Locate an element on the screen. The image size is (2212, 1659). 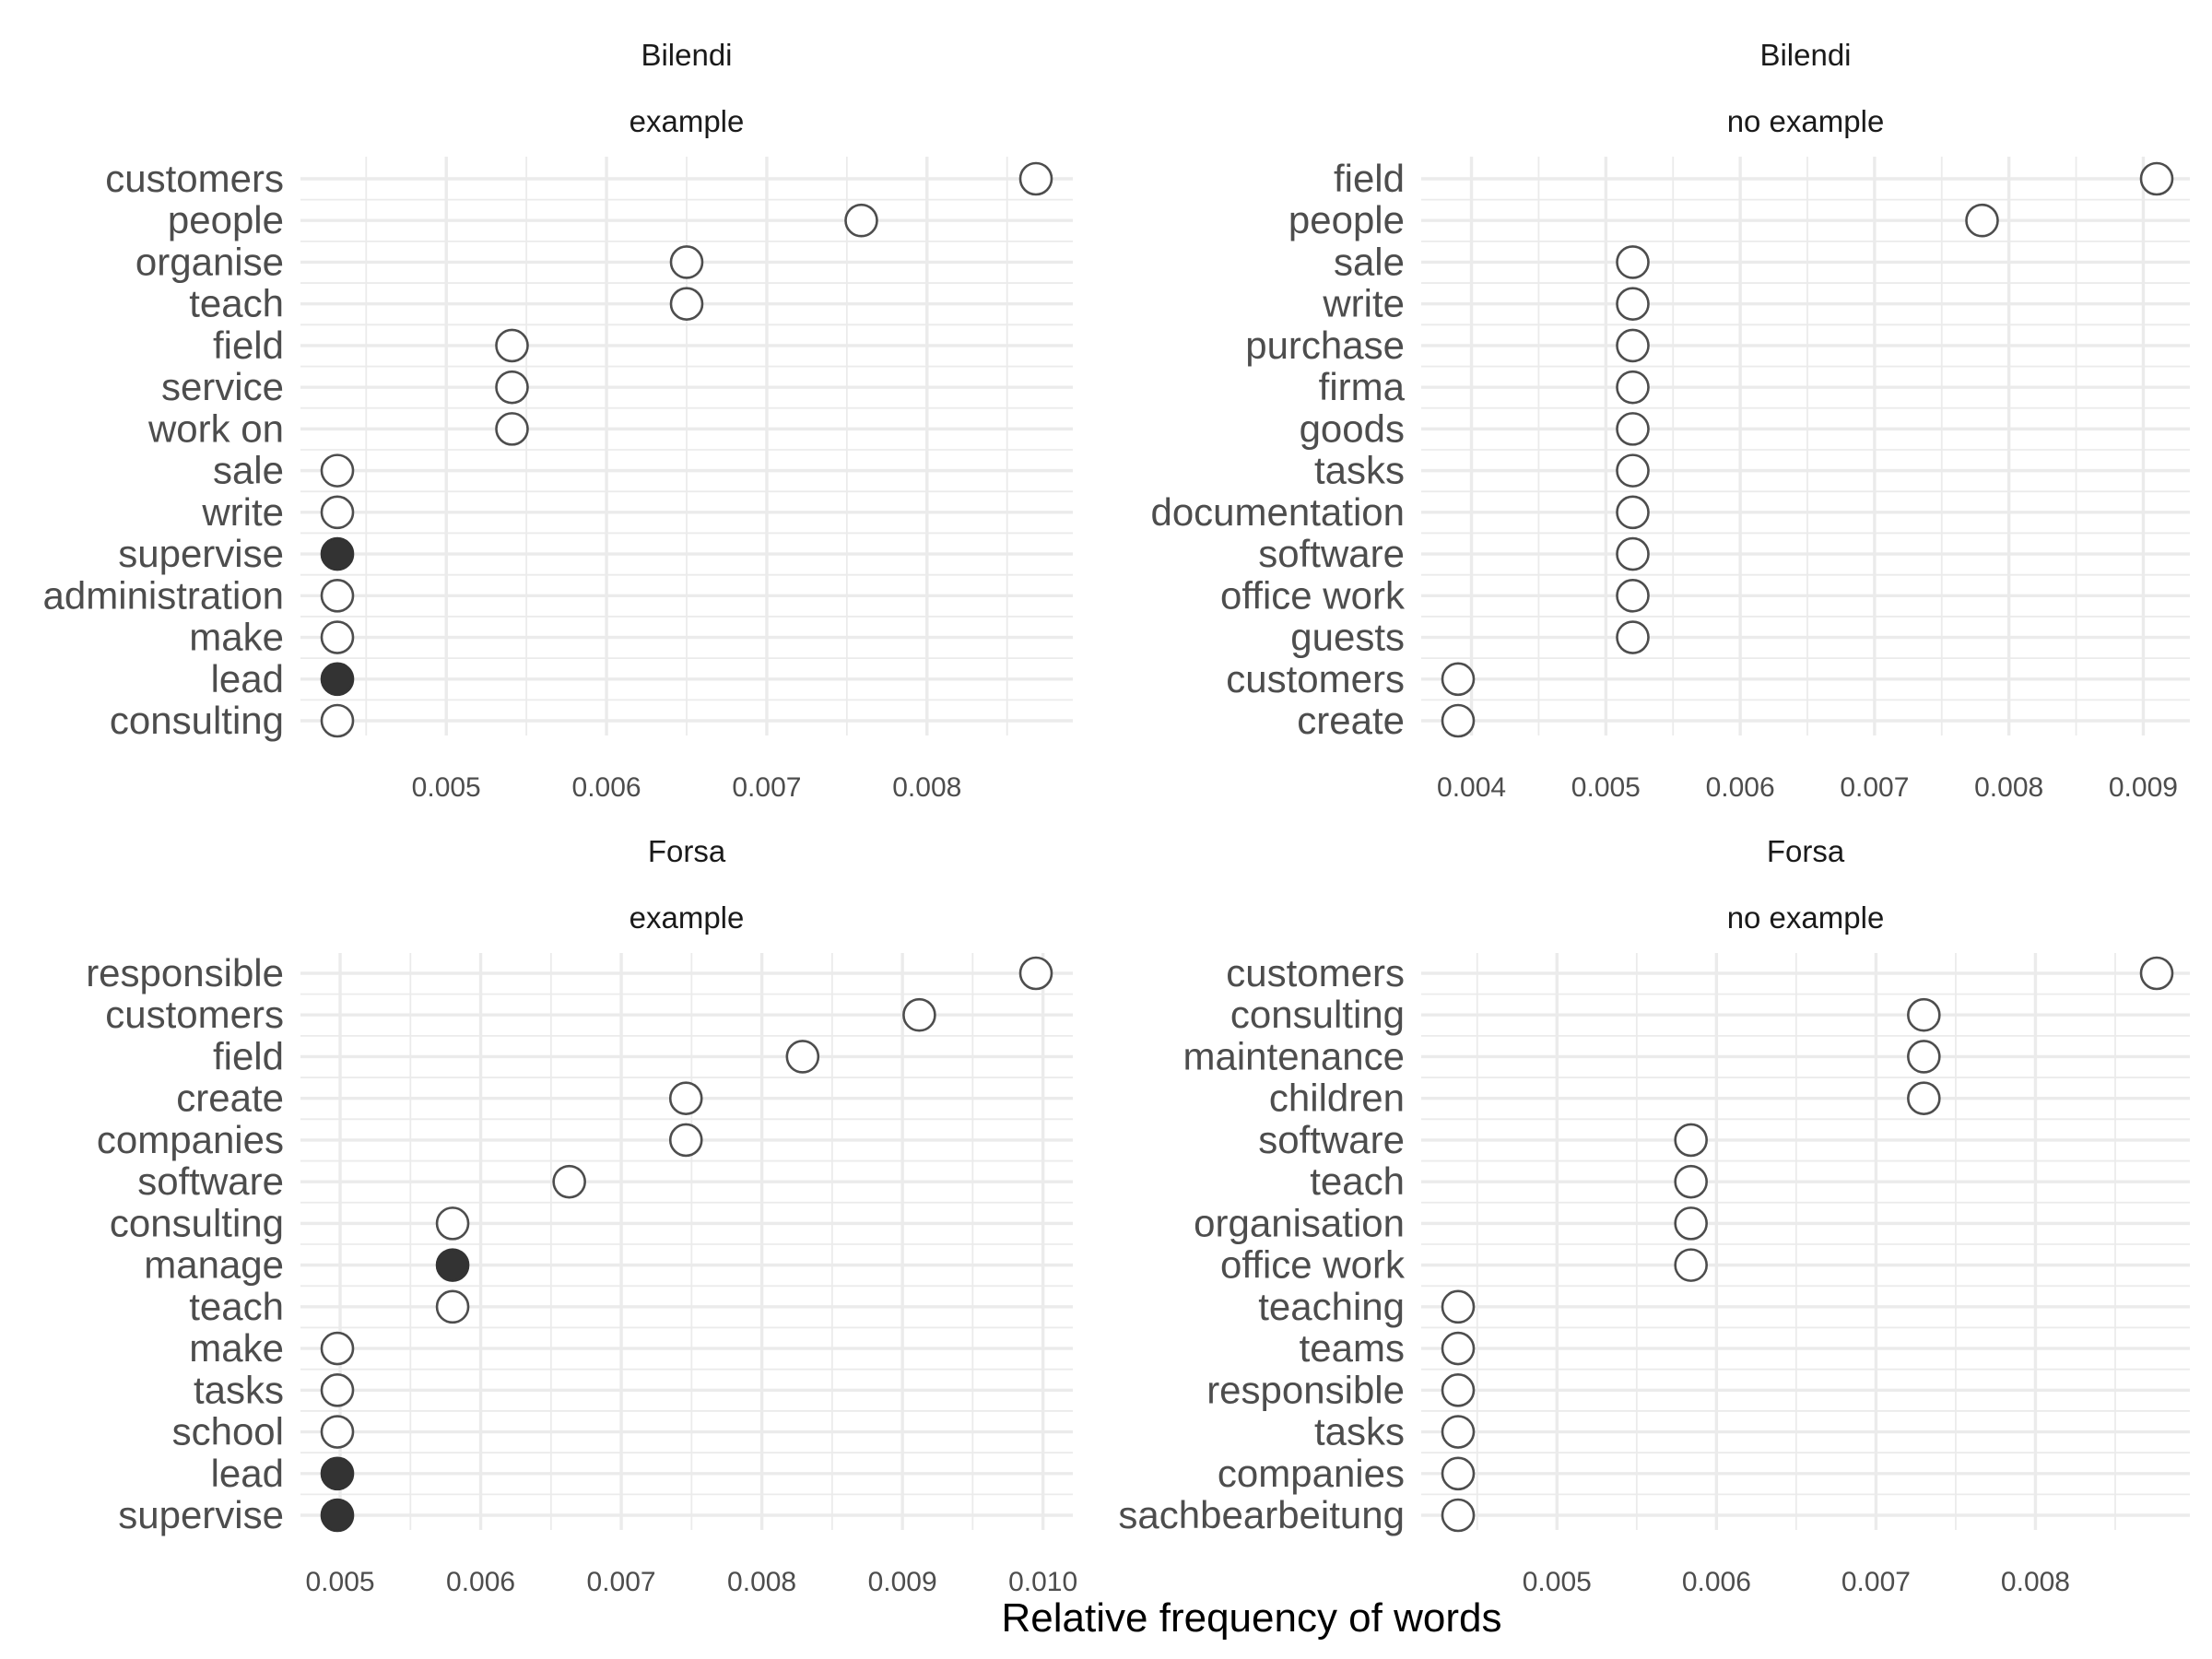
y-category-label: companies is located at coordinates (190, 1139).